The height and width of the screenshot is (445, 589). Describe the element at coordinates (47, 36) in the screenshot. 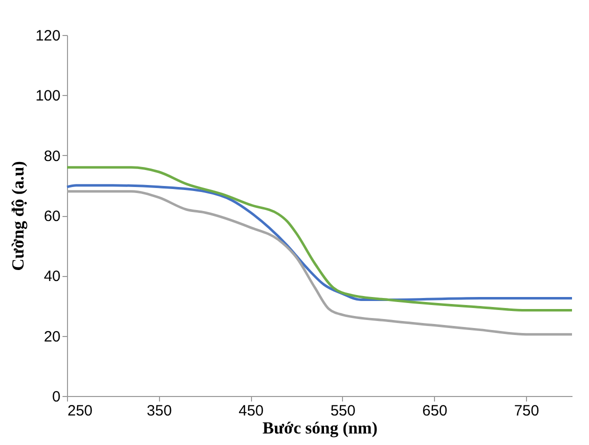

I see `y-tick-label: 120` at that location.